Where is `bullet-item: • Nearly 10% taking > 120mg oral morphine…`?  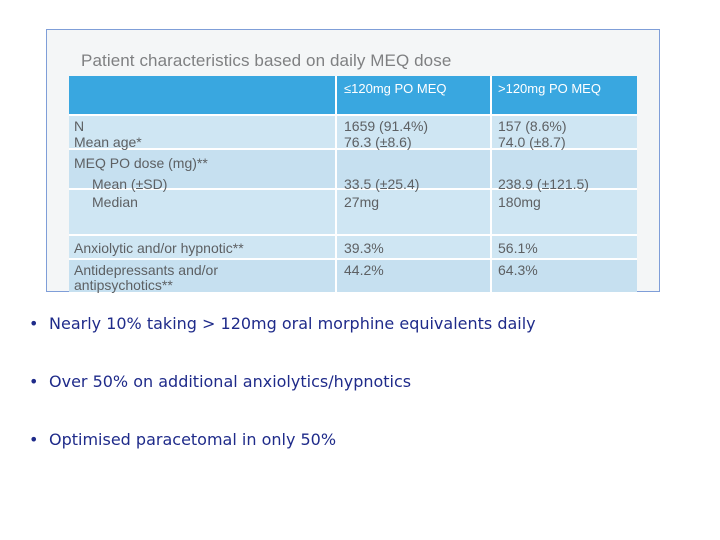
bullet-item: • Nearly 10% taking > 120mg oral morphine… is located at coordinates (282, 323).